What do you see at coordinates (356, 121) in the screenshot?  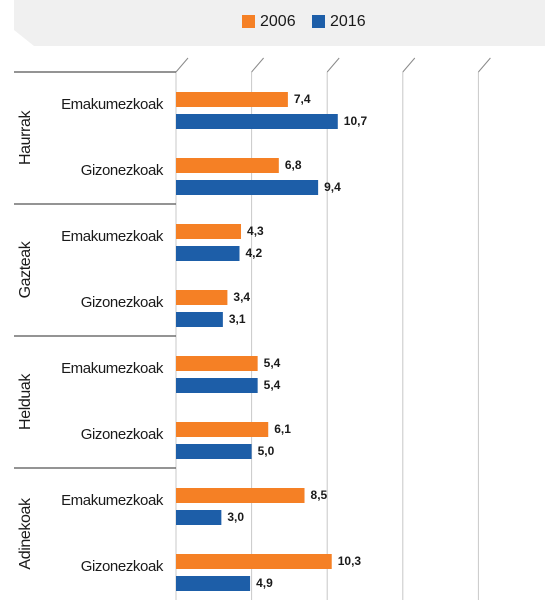 I see `value-label: 10,7` at bounding box center [356, 121].